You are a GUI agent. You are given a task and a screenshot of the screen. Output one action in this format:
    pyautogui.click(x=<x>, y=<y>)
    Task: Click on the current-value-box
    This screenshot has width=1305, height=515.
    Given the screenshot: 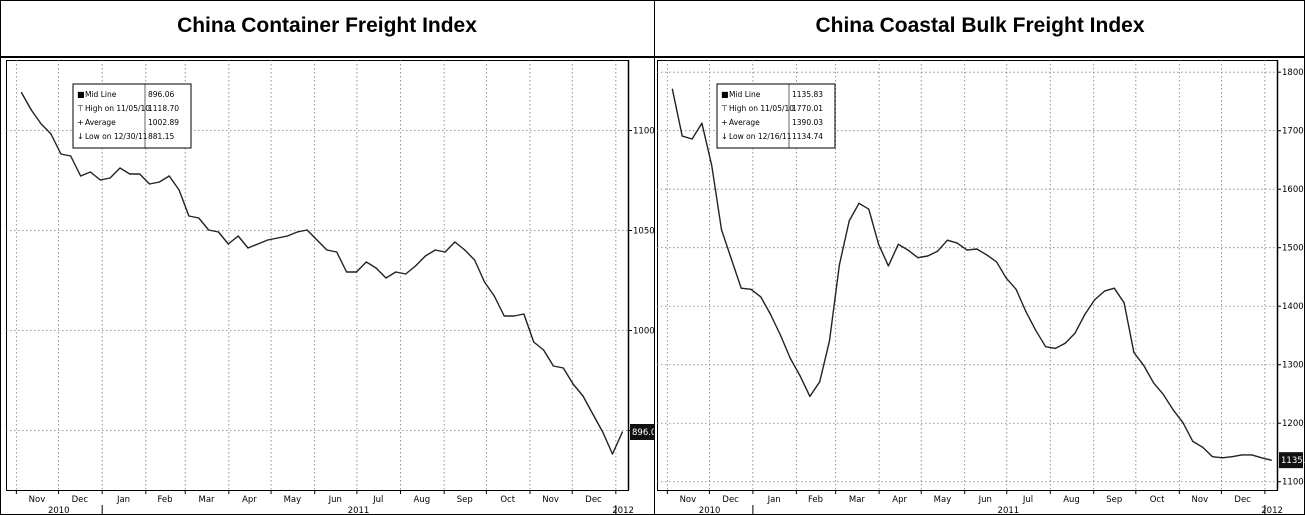 What is the action you would take?
    pyautogui.click(x=642, y=432)
    